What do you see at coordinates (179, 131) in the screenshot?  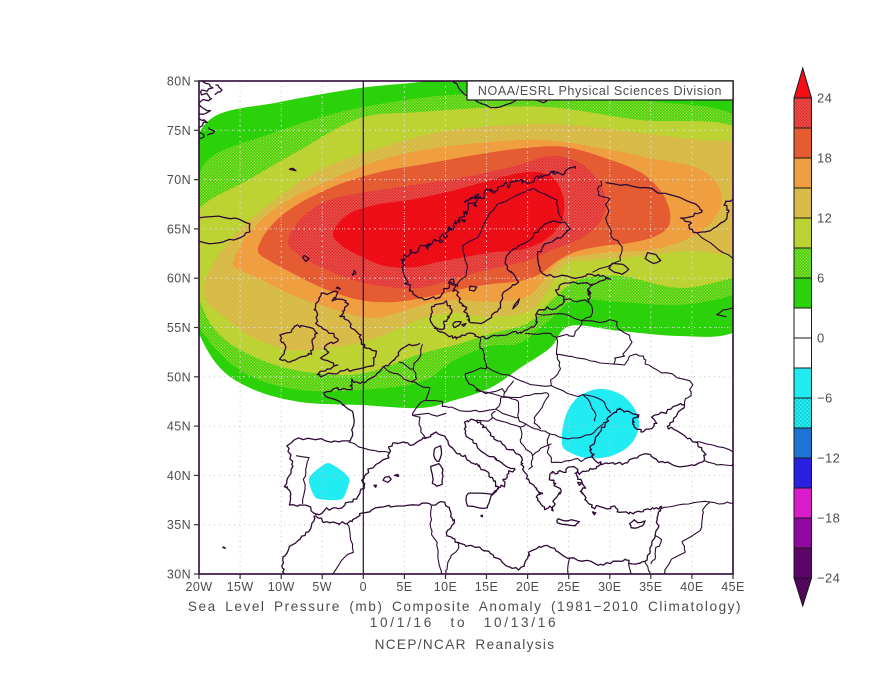 I see `svg-text: 75N` at bounding box center [179, 131].